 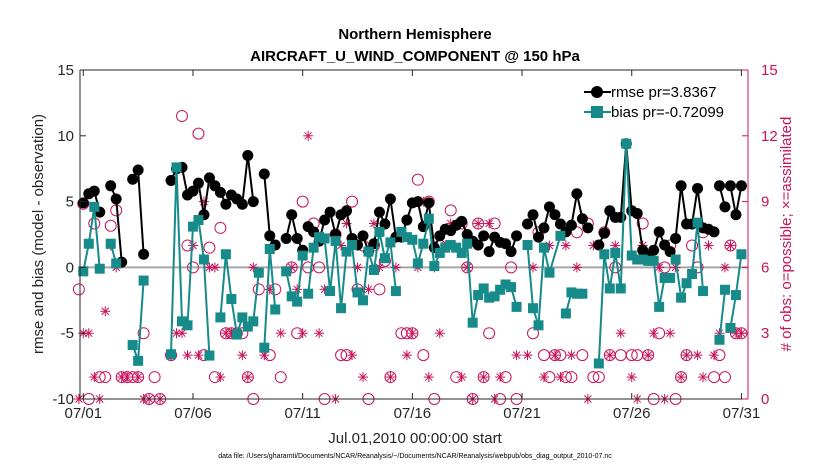 I want to click on legend-box, so click(x=661, y=102).